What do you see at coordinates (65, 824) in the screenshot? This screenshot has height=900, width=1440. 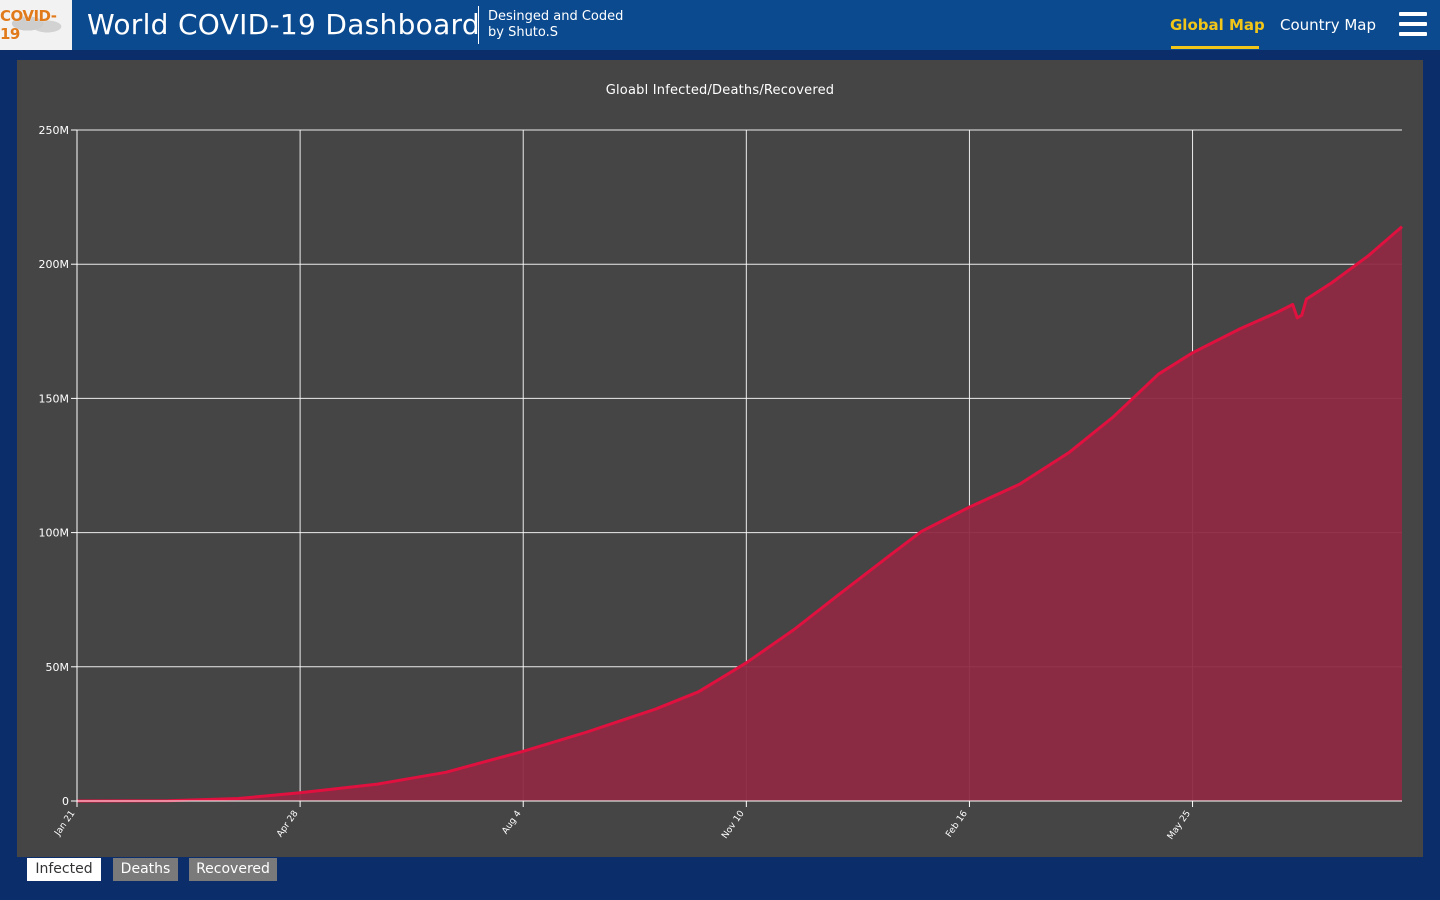 I see `x-tick-label: Jan 21` at bounding box center [65, 824].